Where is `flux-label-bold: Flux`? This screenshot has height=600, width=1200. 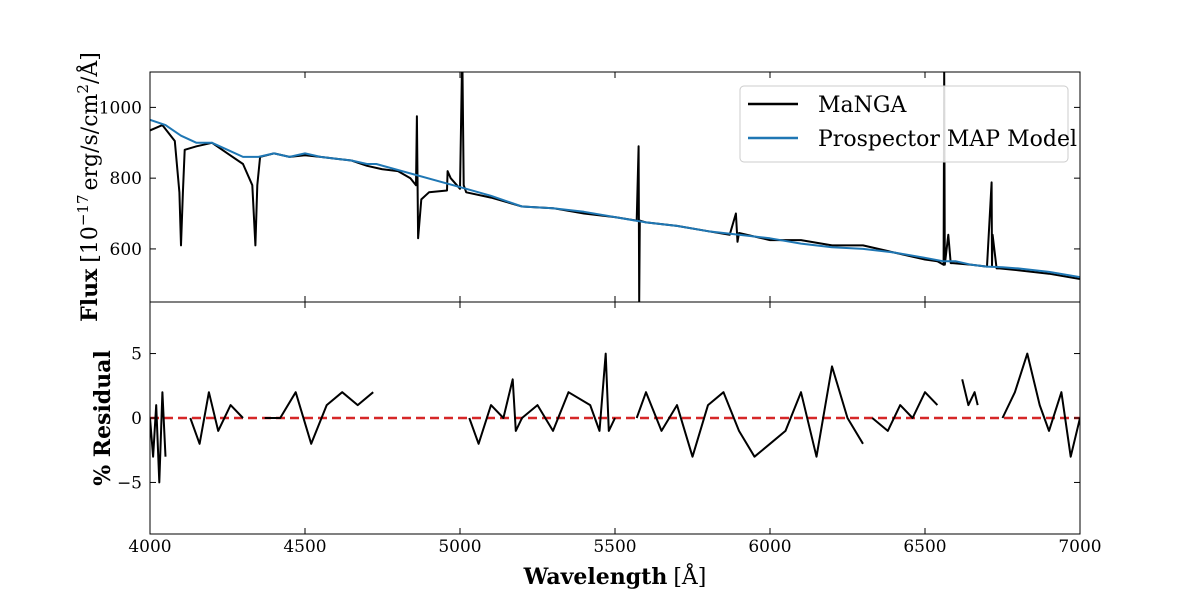
flux-label-bold: Flux is located at coordinates (90, 295).